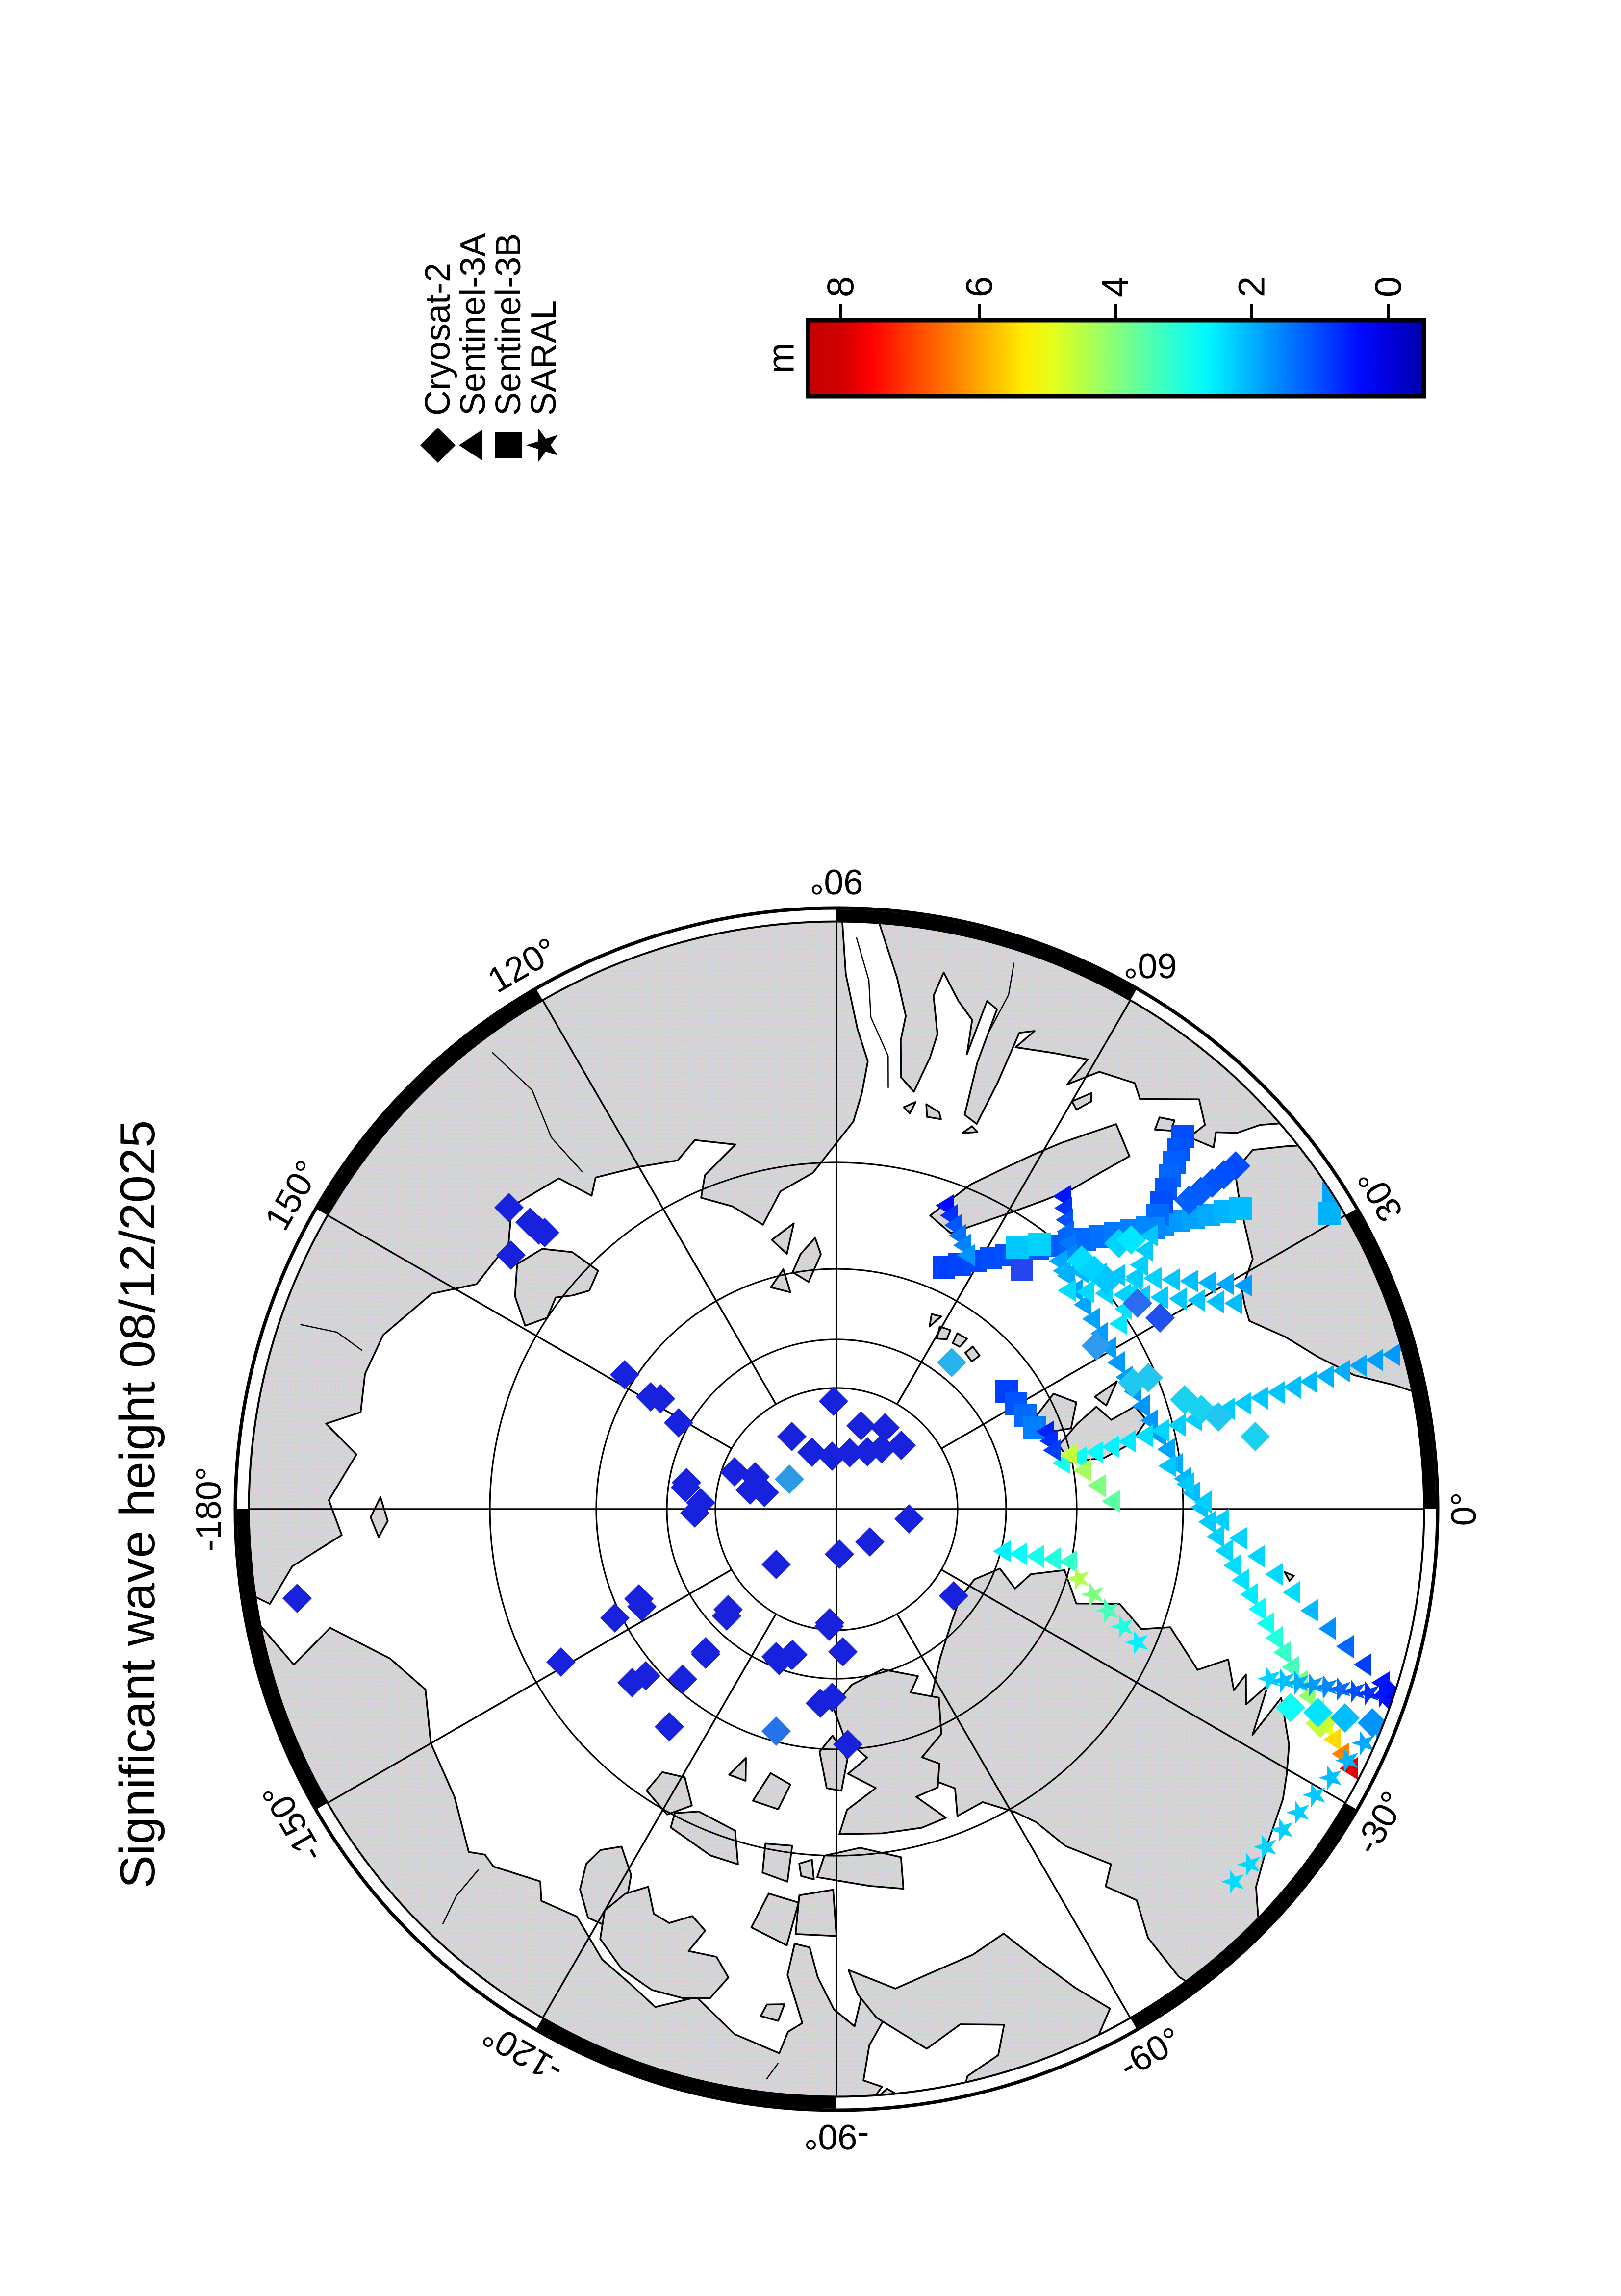  What do you see at coordinates (437, 339) in the screenshot?
I see `svg-text: Cryosat-2` at bounding box center [437, 339].